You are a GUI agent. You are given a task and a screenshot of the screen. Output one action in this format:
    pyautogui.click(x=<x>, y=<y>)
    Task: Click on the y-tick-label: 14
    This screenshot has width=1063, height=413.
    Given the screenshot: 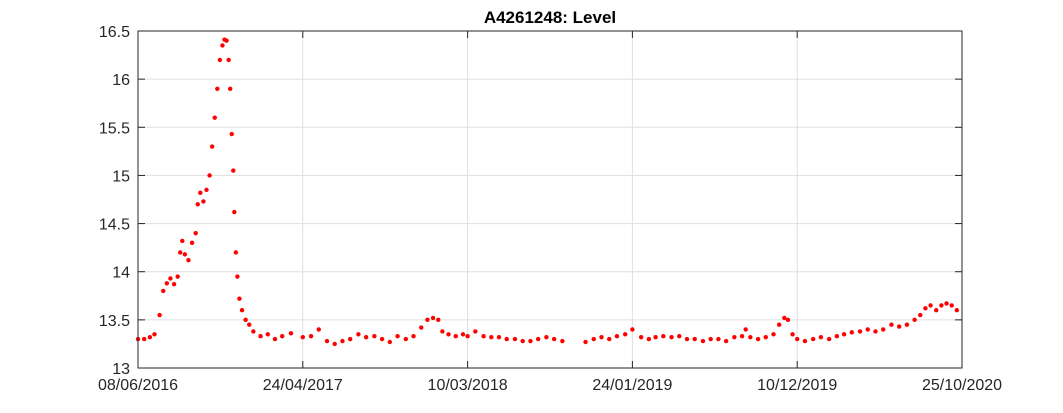 What is the action you would take?
    pyautogui.click(x=121, y=273)
    